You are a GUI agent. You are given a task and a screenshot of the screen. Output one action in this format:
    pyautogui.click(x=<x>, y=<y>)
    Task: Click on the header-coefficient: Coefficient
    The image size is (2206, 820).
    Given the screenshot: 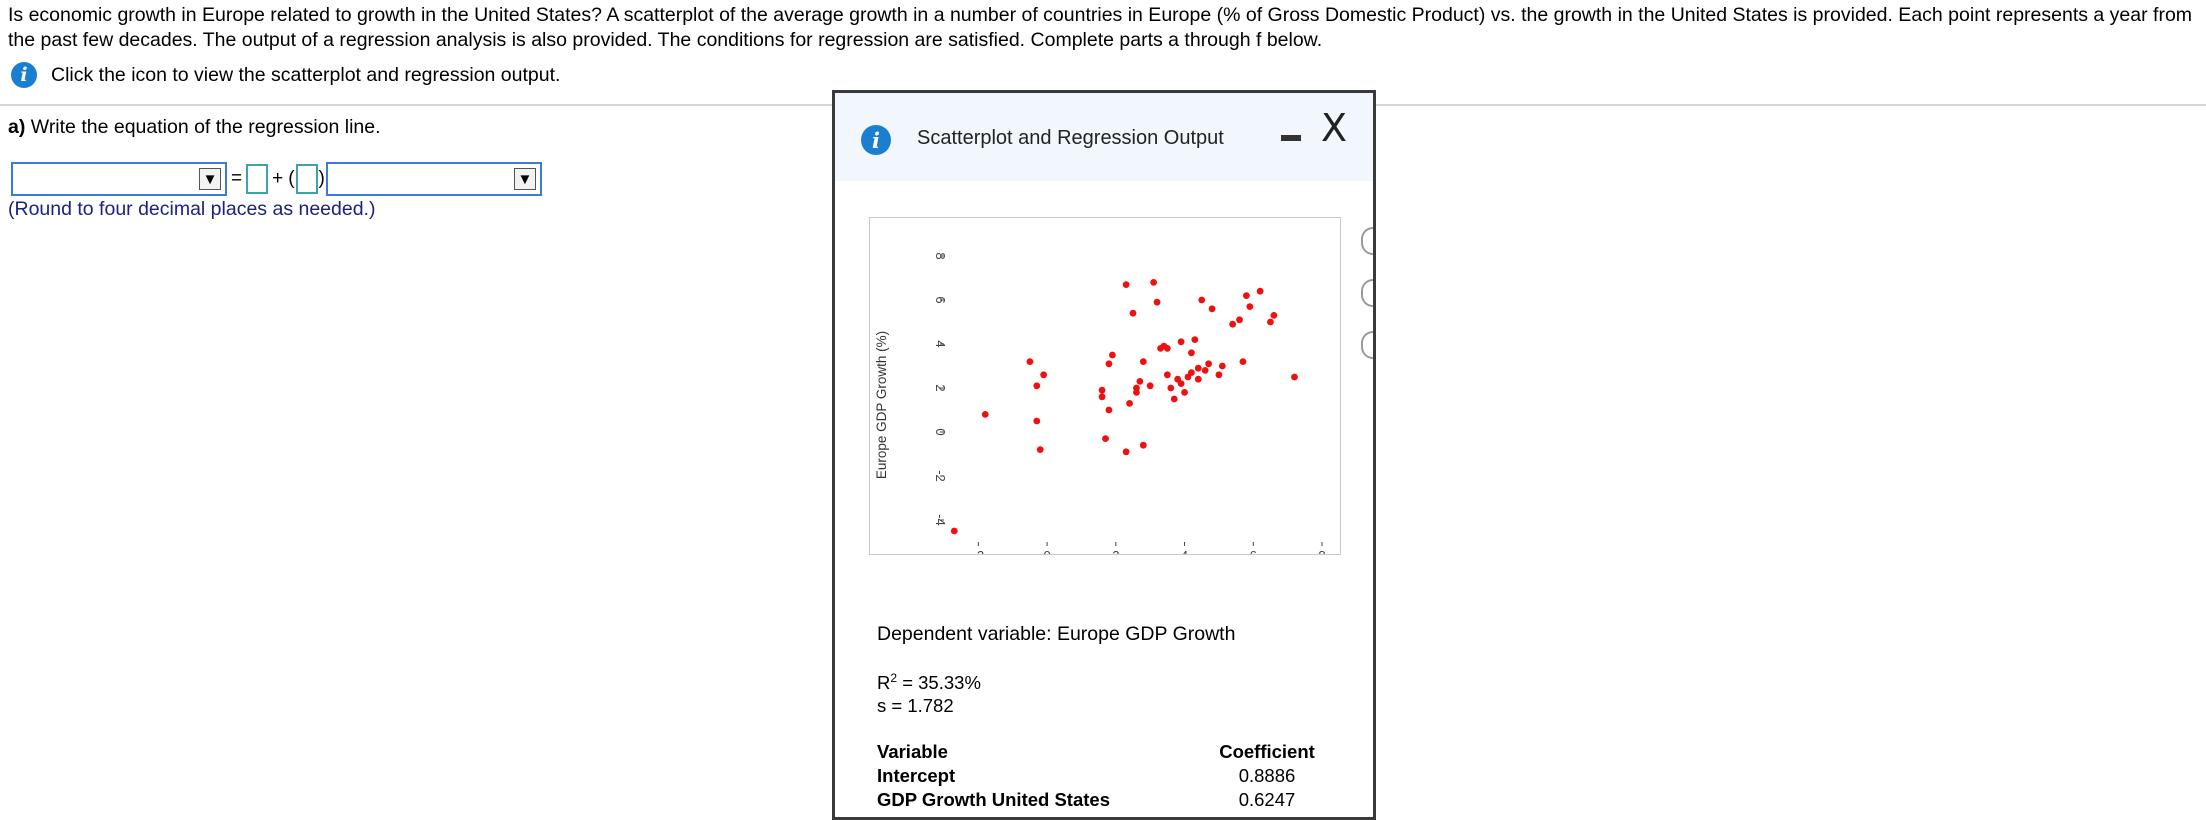 What is the action you would take?
    pyautogui.click(x=1267, y=751)
    